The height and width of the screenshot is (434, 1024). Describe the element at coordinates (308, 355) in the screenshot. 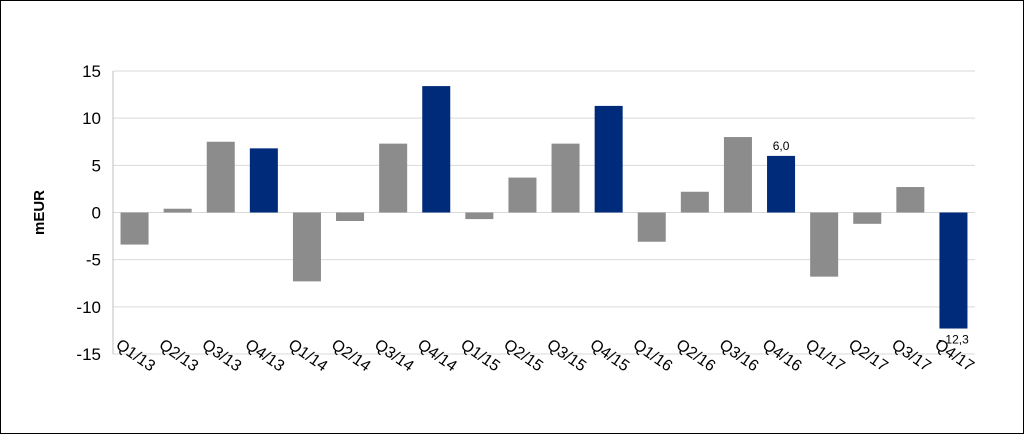

I see `x-tick-label: Q1/14` at that location.